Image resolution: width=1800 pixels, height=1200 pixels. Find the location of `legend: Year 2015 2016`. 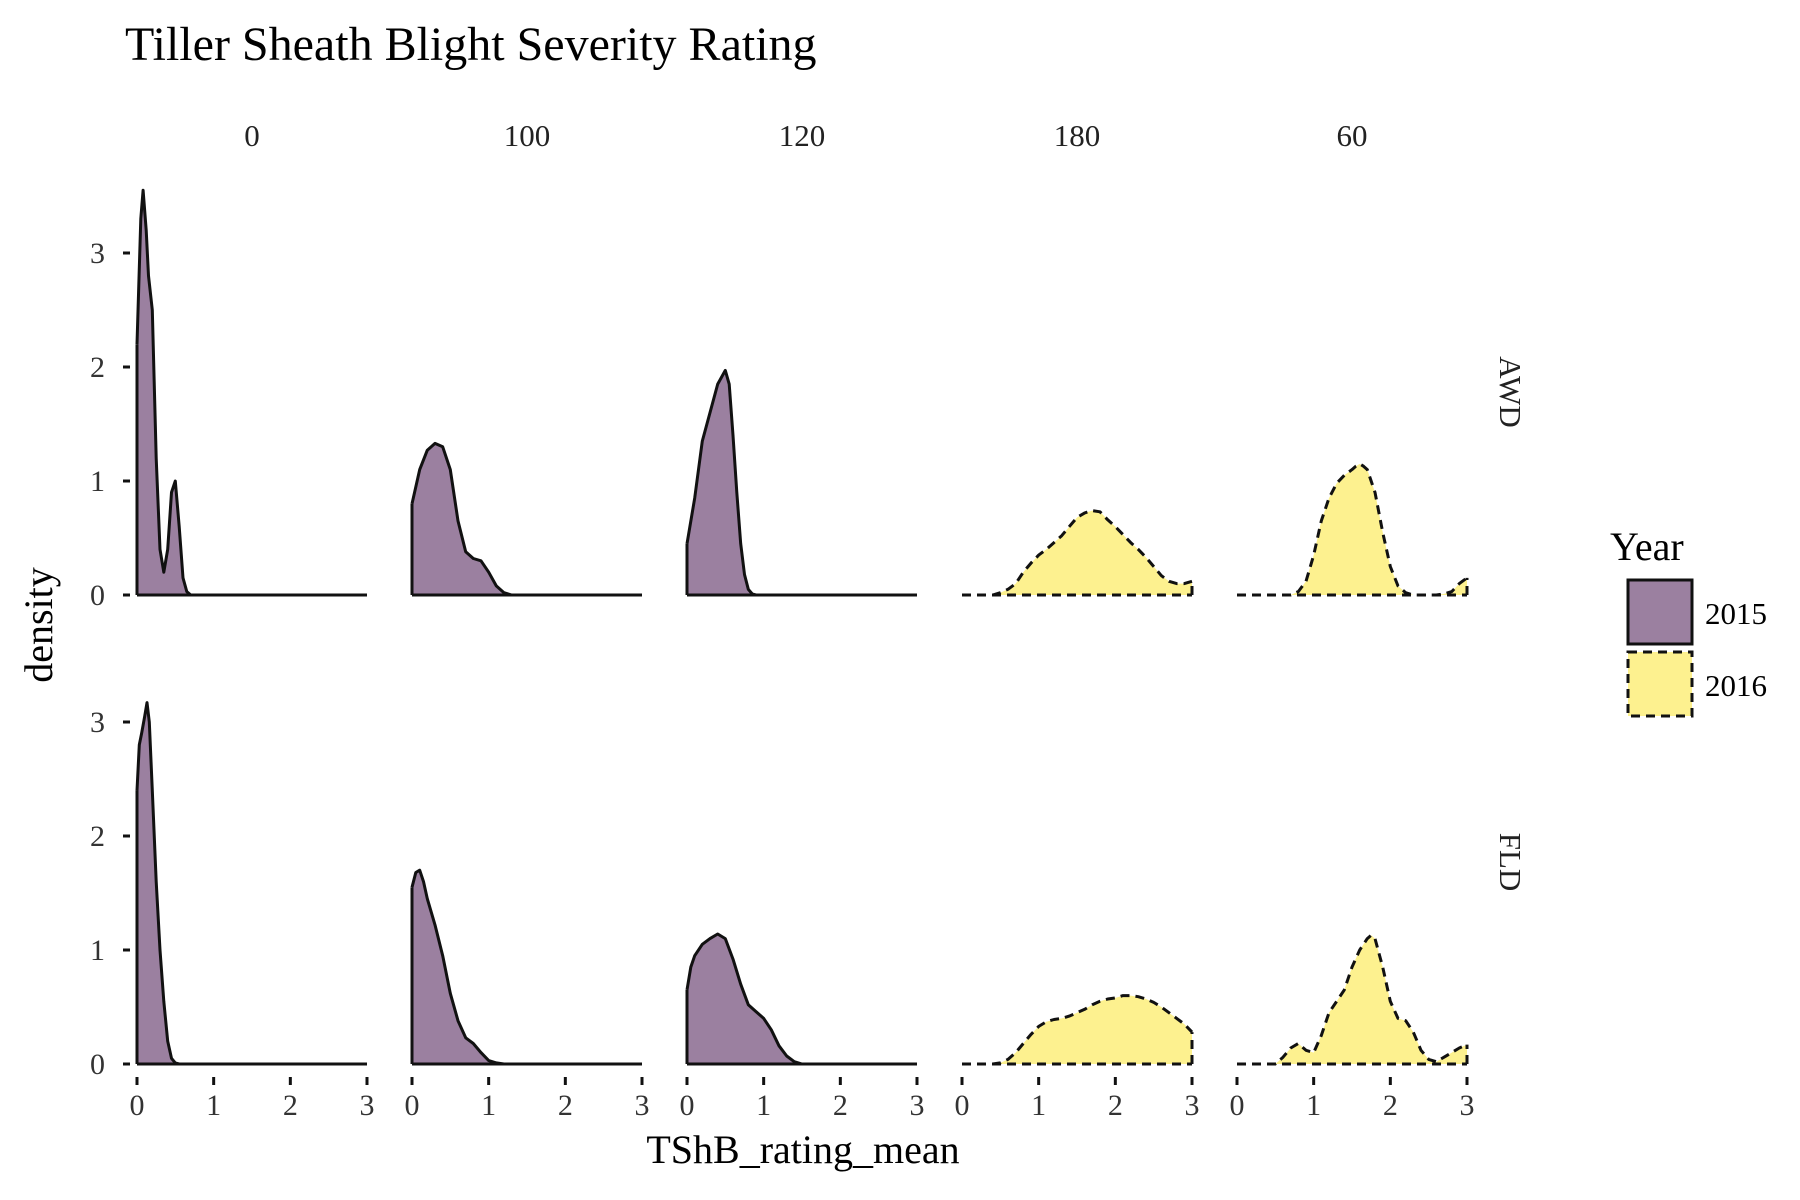

legend: Year 2015 2016 is located at coordinates (1688, 621).